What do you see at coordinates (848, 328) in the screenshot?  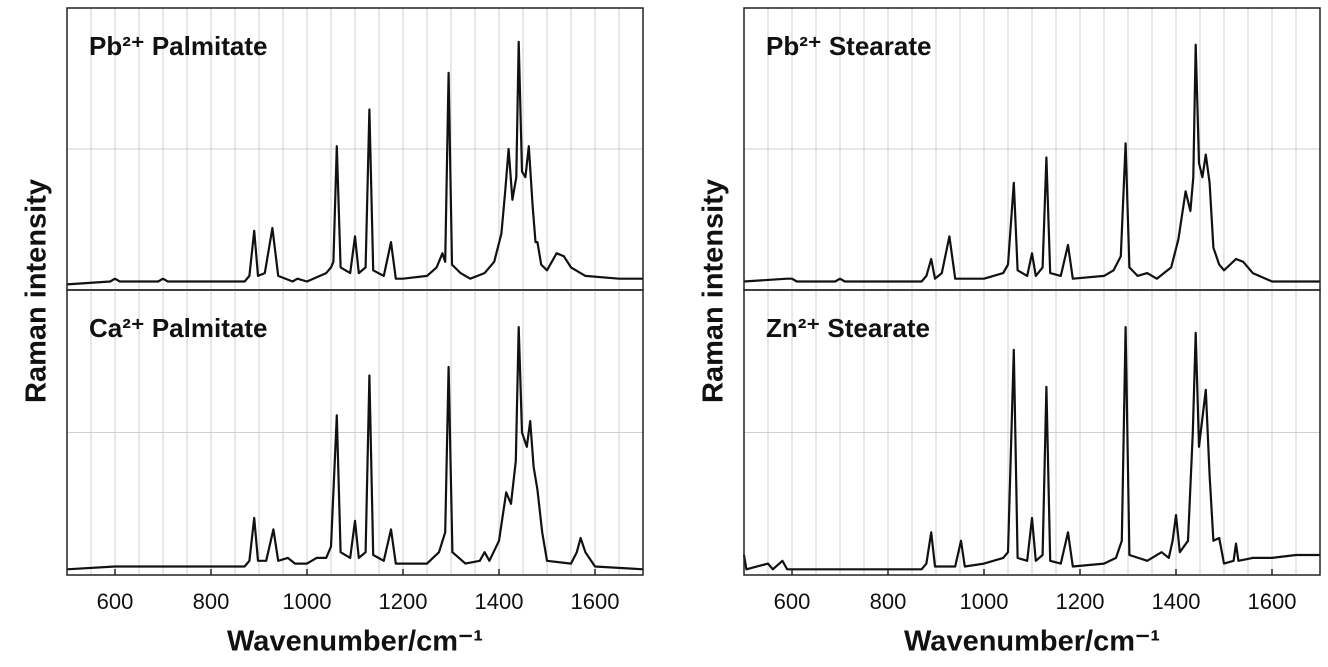 I see `panel-title: Zn²⁺ Stearate` at bounding box center [848, 328].